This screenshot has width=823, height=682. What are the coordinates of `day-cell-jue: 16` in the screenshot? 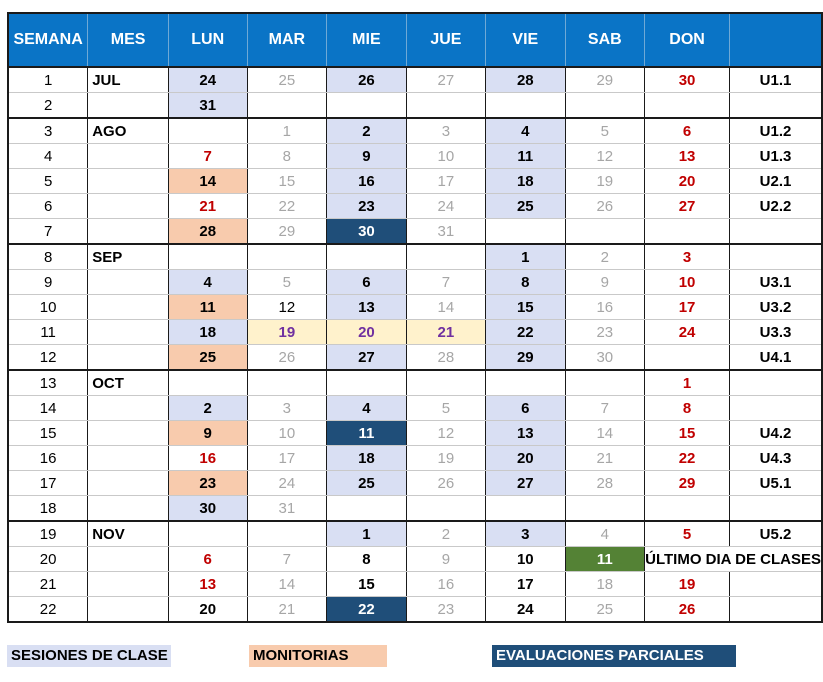 It's located at (446, 584).